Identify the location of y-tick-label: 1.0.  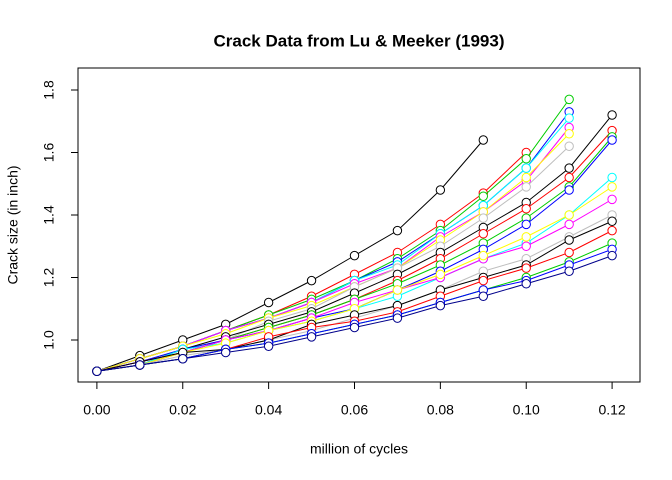
(49, 340).